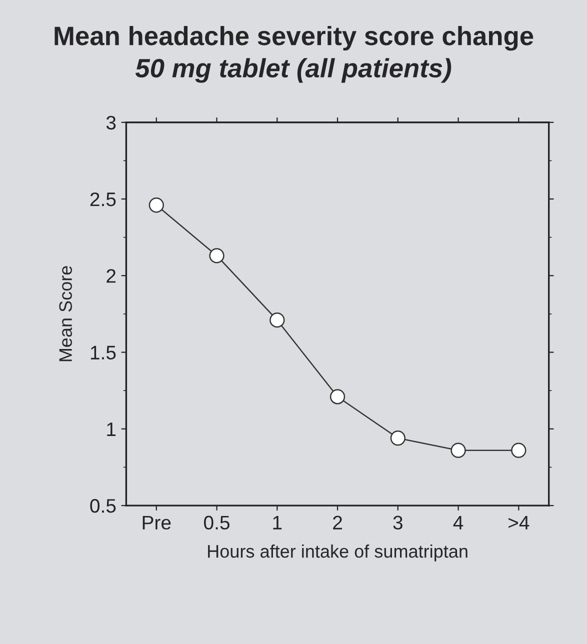 The height and width of the screenshot is (644, 587). What do you see at coordinates (338, 553) in the screenshot?
I see `x-axis-title: Hours after intake of sumatriptan` at bounding box center [338, 553].